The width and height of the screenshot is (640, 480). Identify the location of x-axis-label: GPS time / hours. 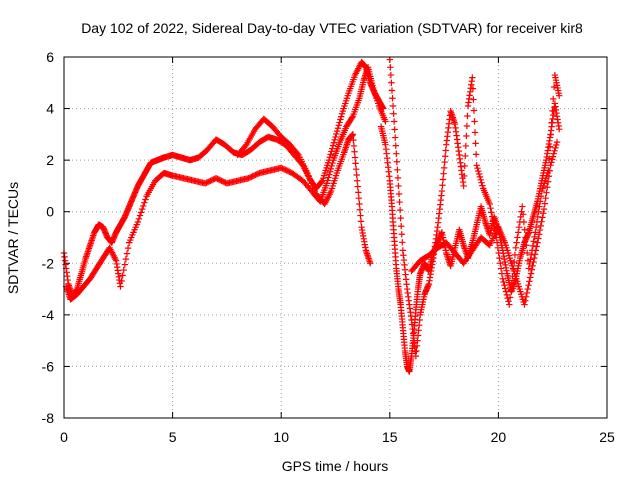
(335, 466).